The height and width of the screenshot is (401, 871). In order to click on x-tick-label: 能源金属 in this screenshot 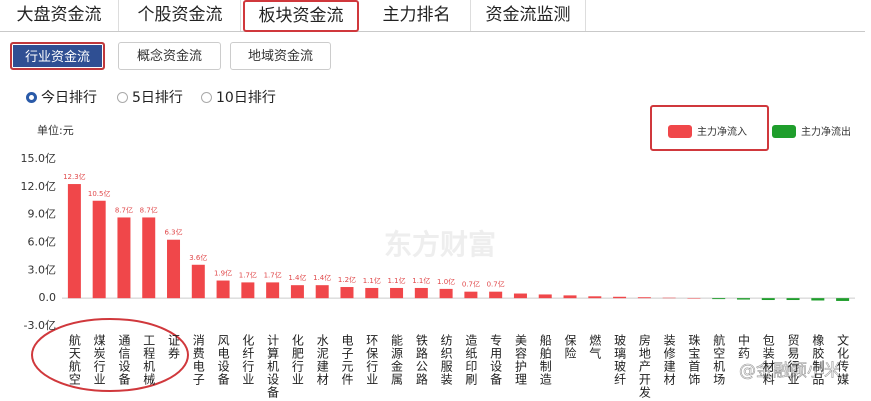, I will do `click(397, 360)`.